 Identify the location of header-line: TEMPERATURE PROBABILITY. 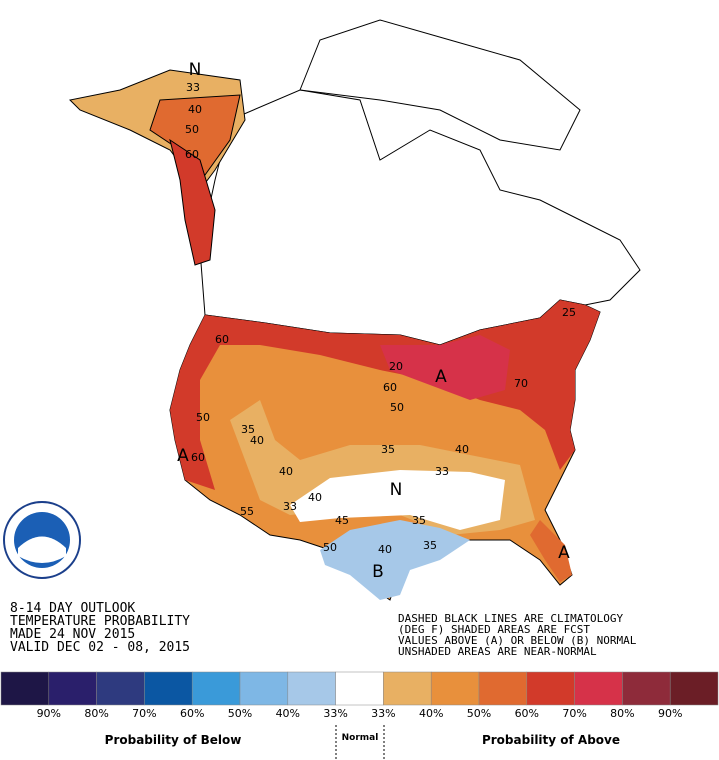
(100, 621).